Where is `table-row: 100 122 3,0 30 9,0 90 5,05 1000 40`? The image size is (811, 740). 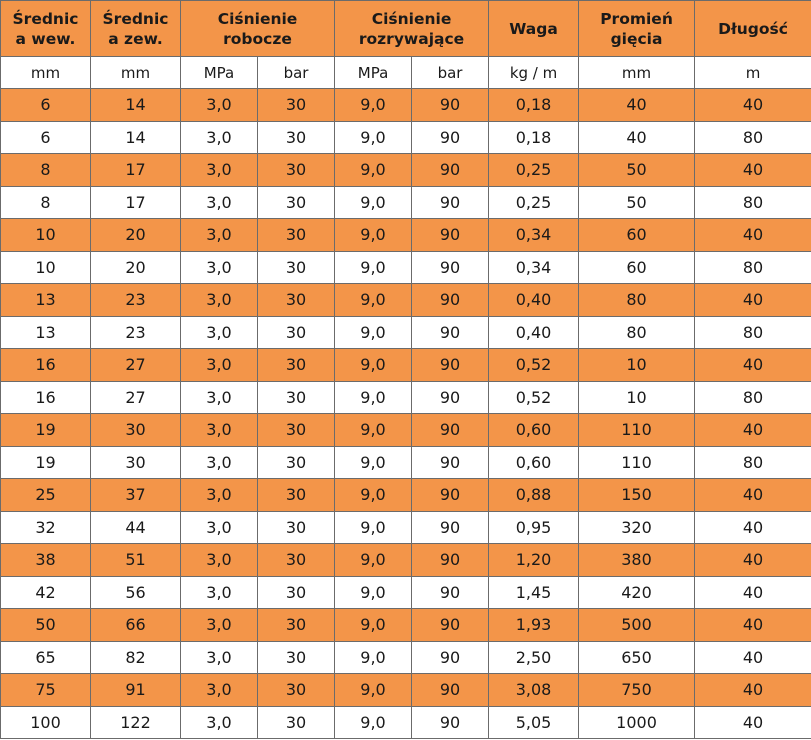 table-row: 100 122 3,0 30 9,0 90 5,05 1000 40 is located at coordinates (405, 722).